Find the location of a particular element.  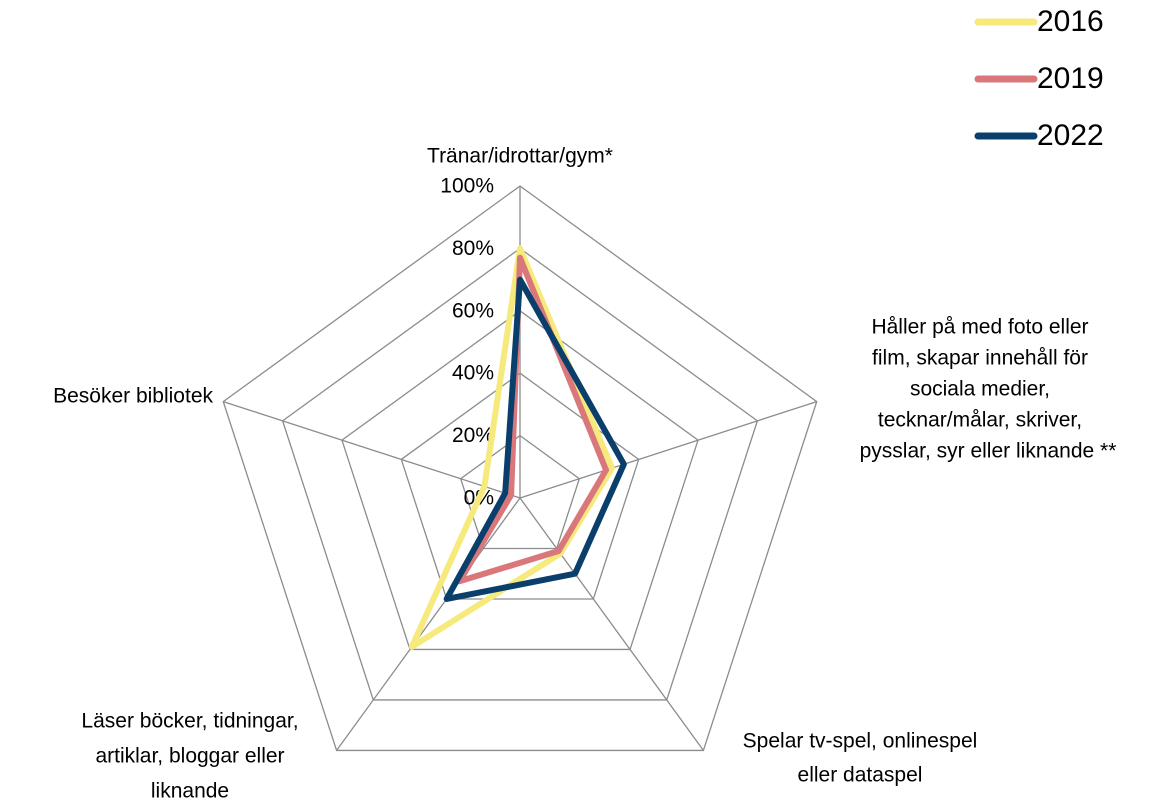

category-label: tecknar/målar, skriver, is located at coordinates (980, 420).